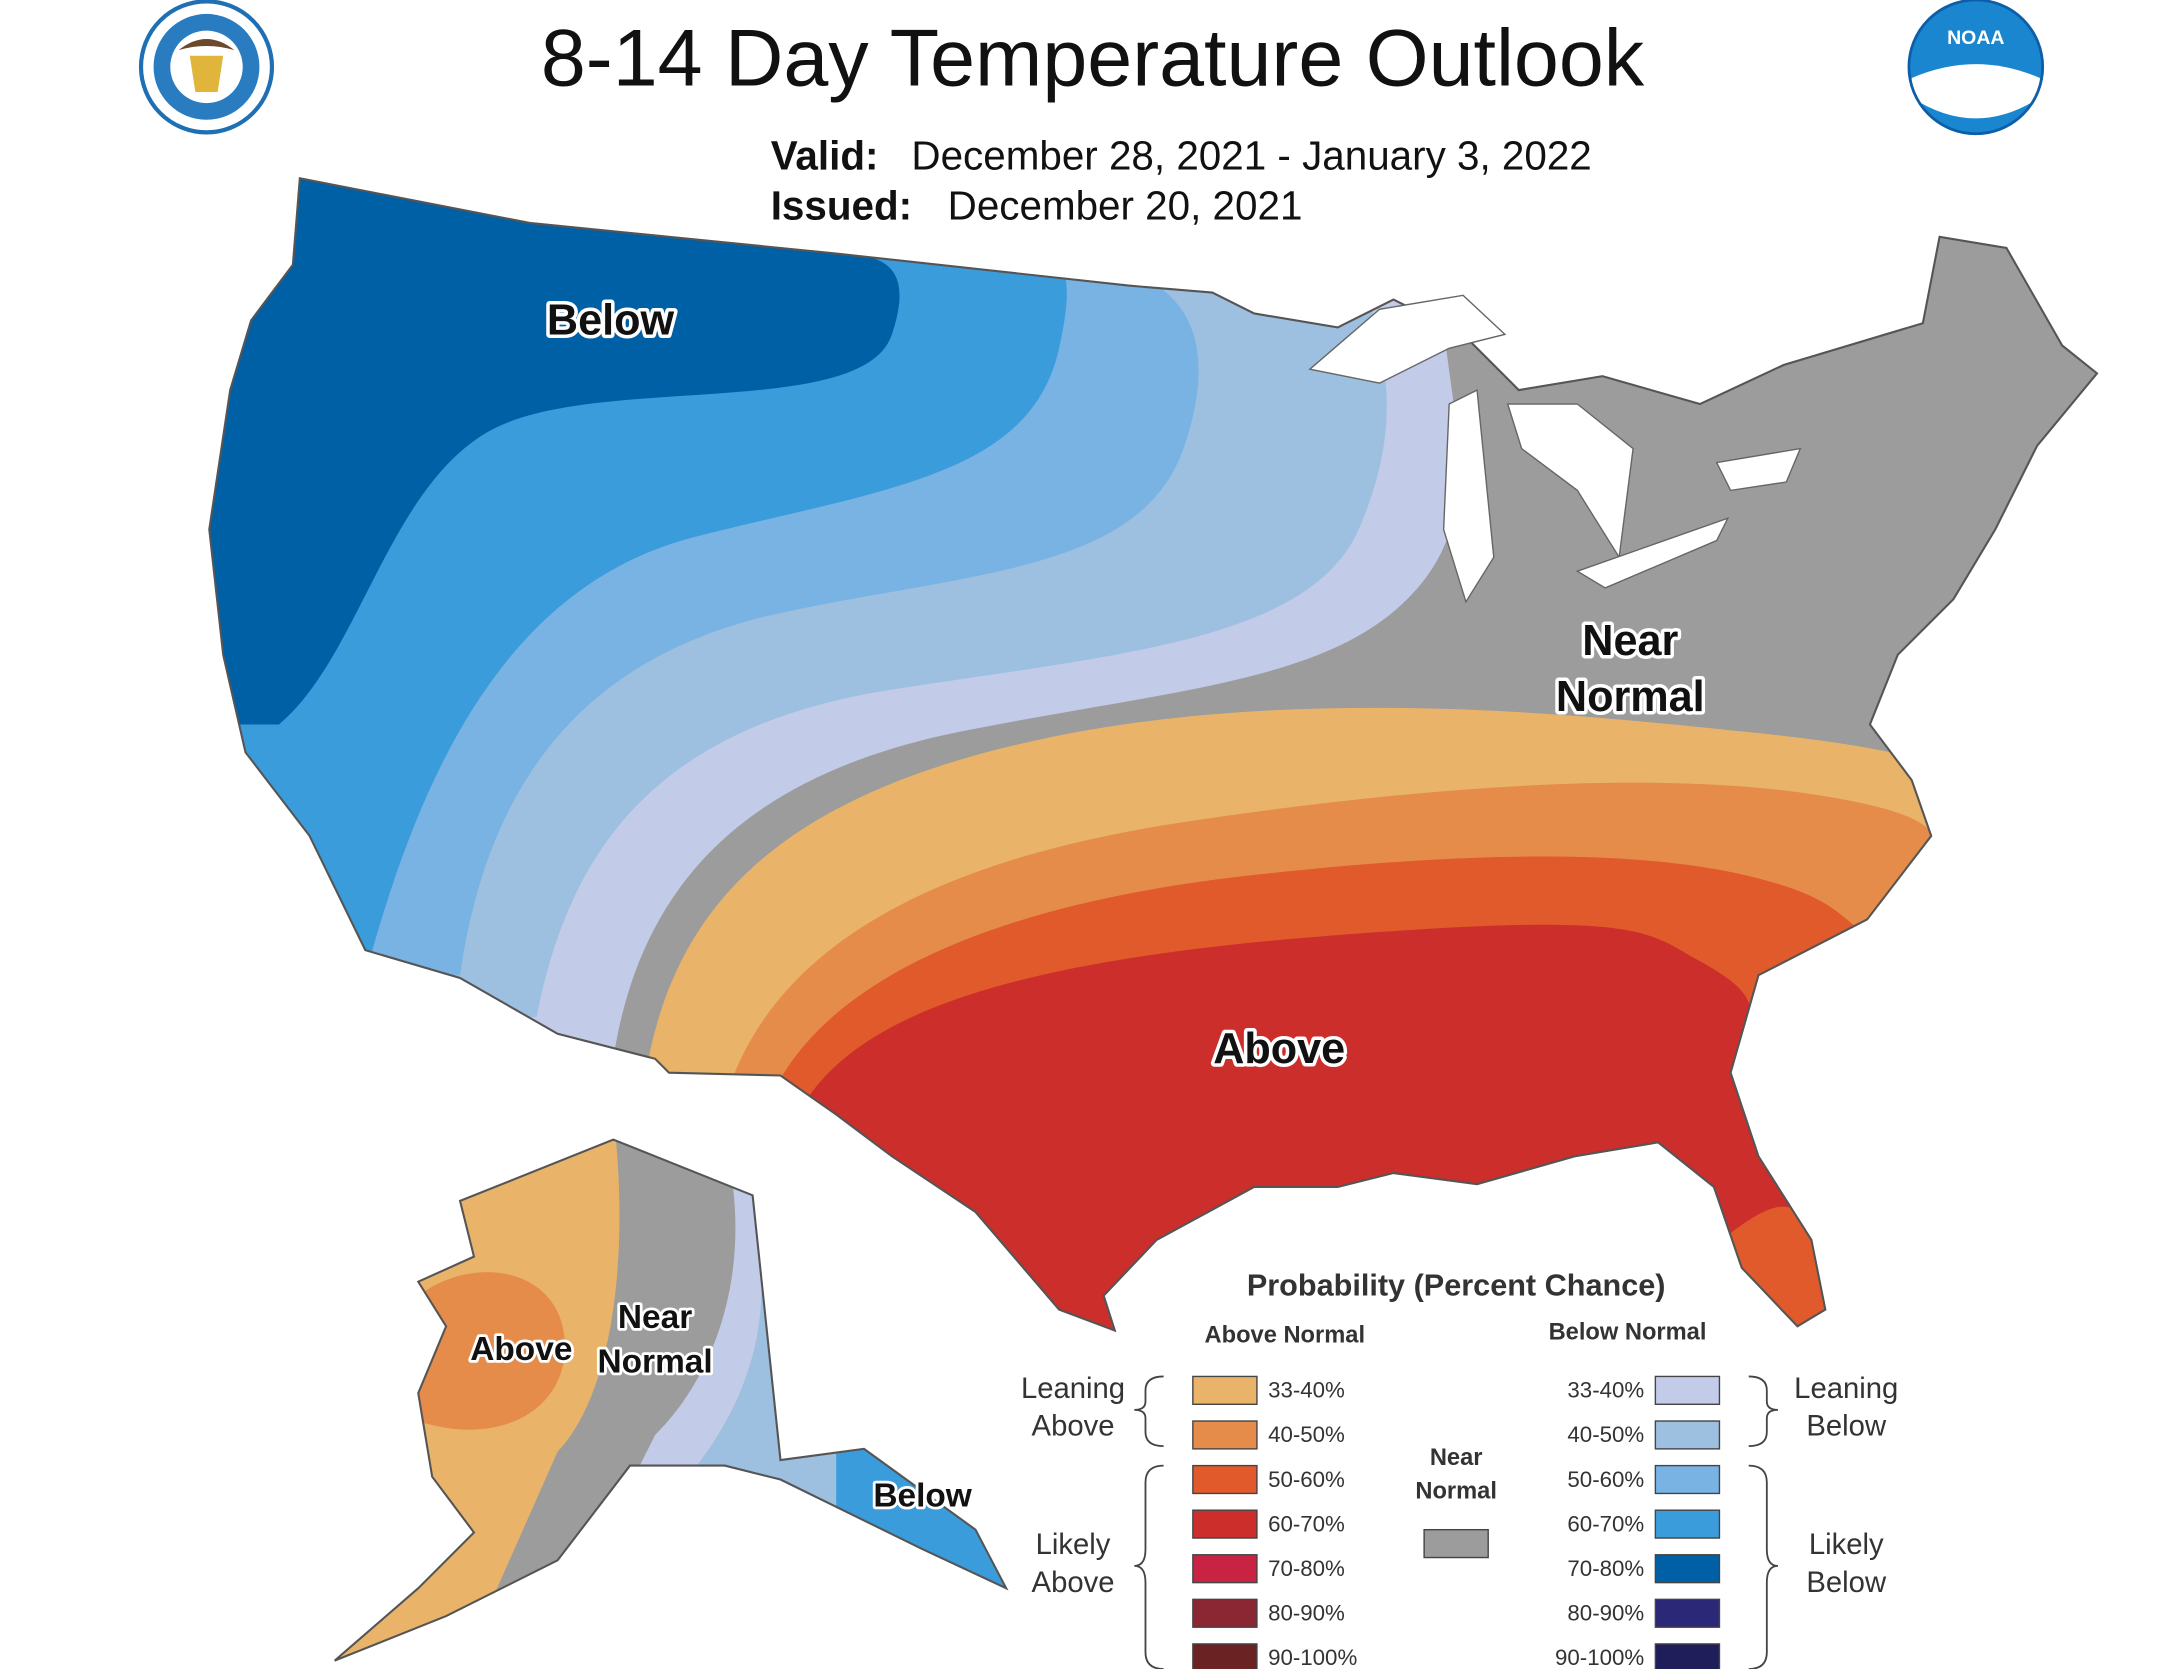 The image size is (2160, 1669). Describe the element at coordinates (206, 67) in the screenshot. I see `commerce-seal` at that location.